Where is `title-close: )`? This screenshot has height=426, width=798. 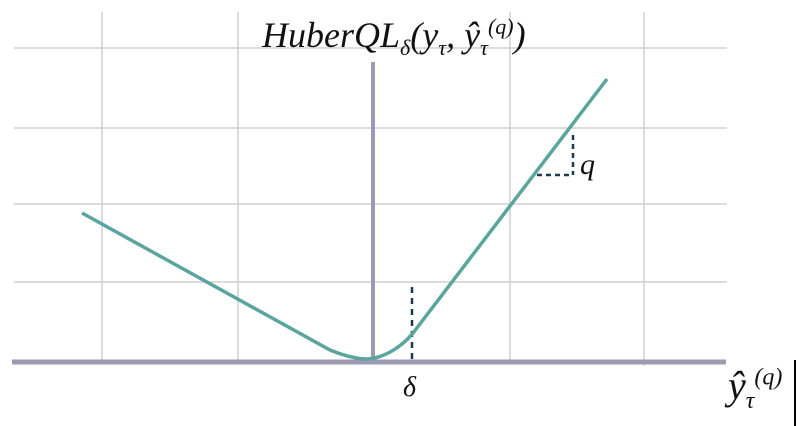
title-close: ) is located at coordinates (519, 35).